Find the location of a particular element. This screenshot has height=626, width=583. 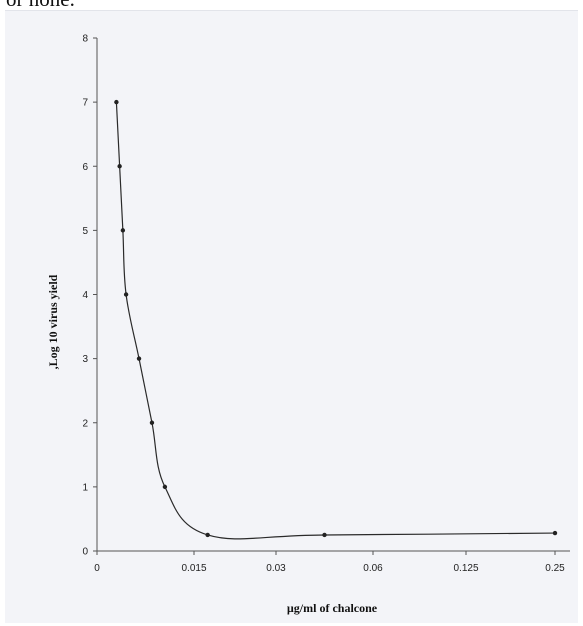

x-axis-title: µg/ml of chalcone is located at coordinates (332, 608).